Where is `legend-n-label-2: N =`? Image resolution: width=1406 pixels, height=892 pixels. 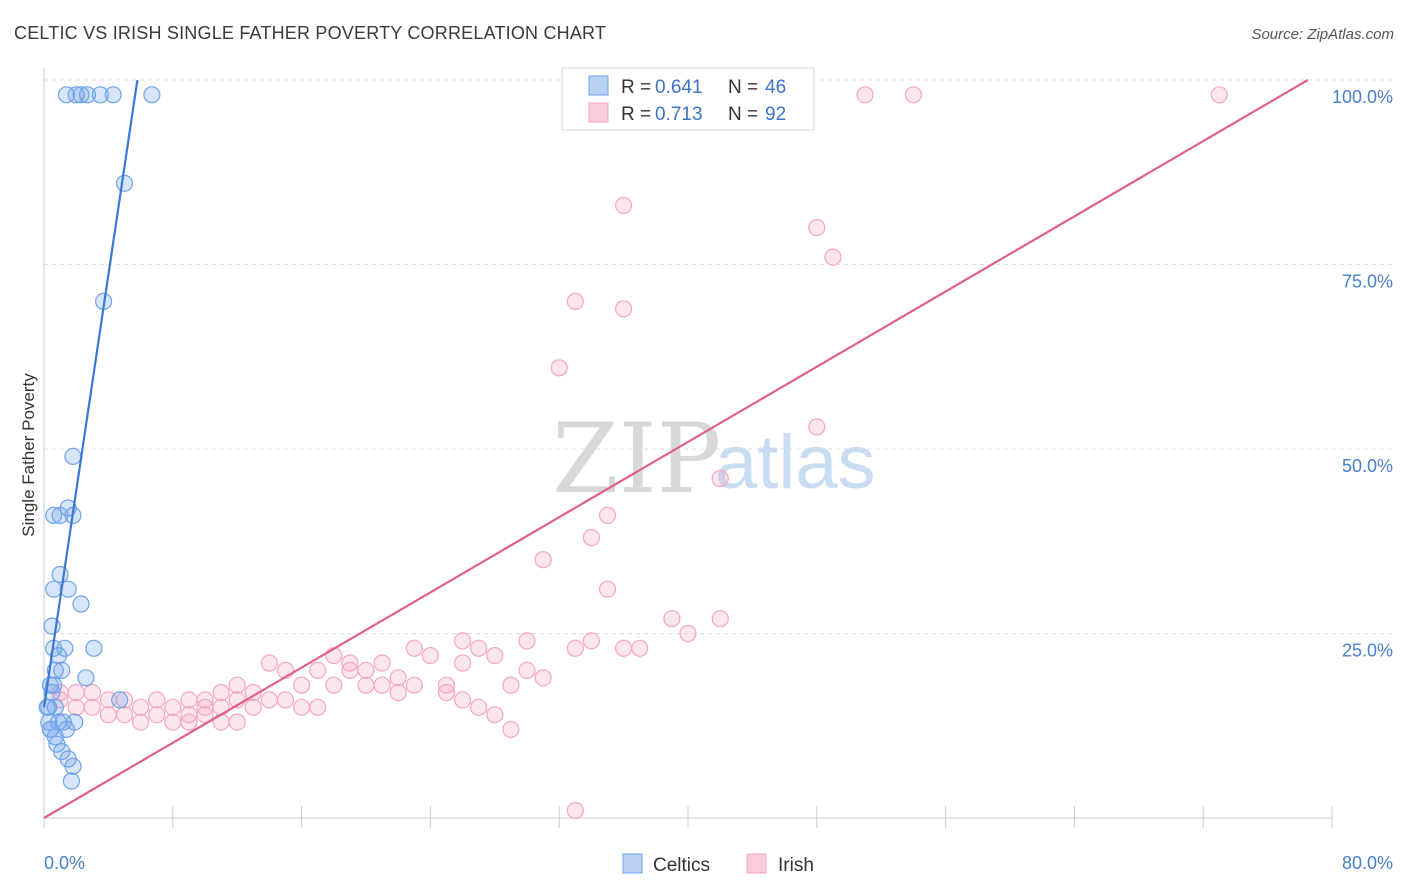 legend-n-label-2: N = is located at coordinates (743, 114).